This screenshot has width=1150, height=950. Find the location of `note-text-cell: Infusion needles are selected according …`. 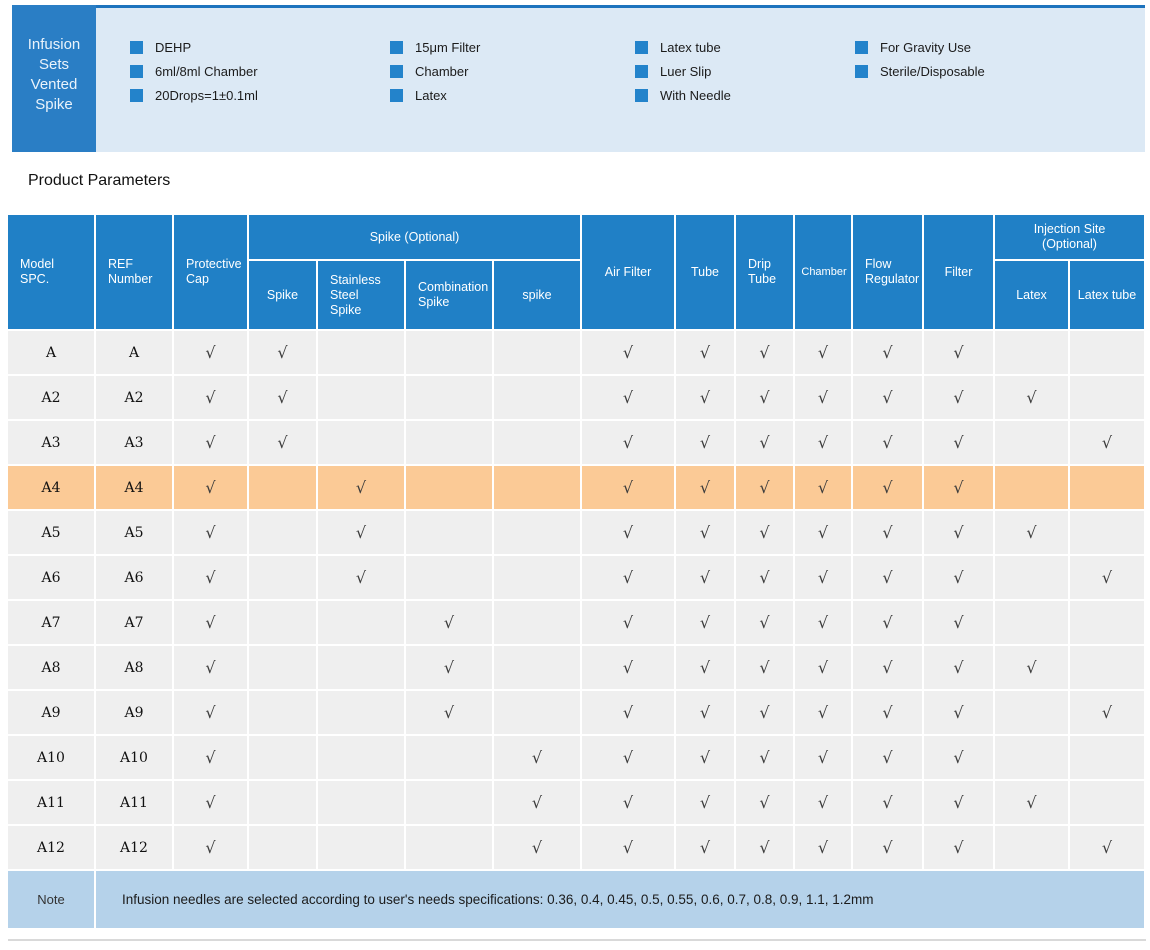

note-text-cell: Infusion needles are selected according … is located at coordinates (620, 899).